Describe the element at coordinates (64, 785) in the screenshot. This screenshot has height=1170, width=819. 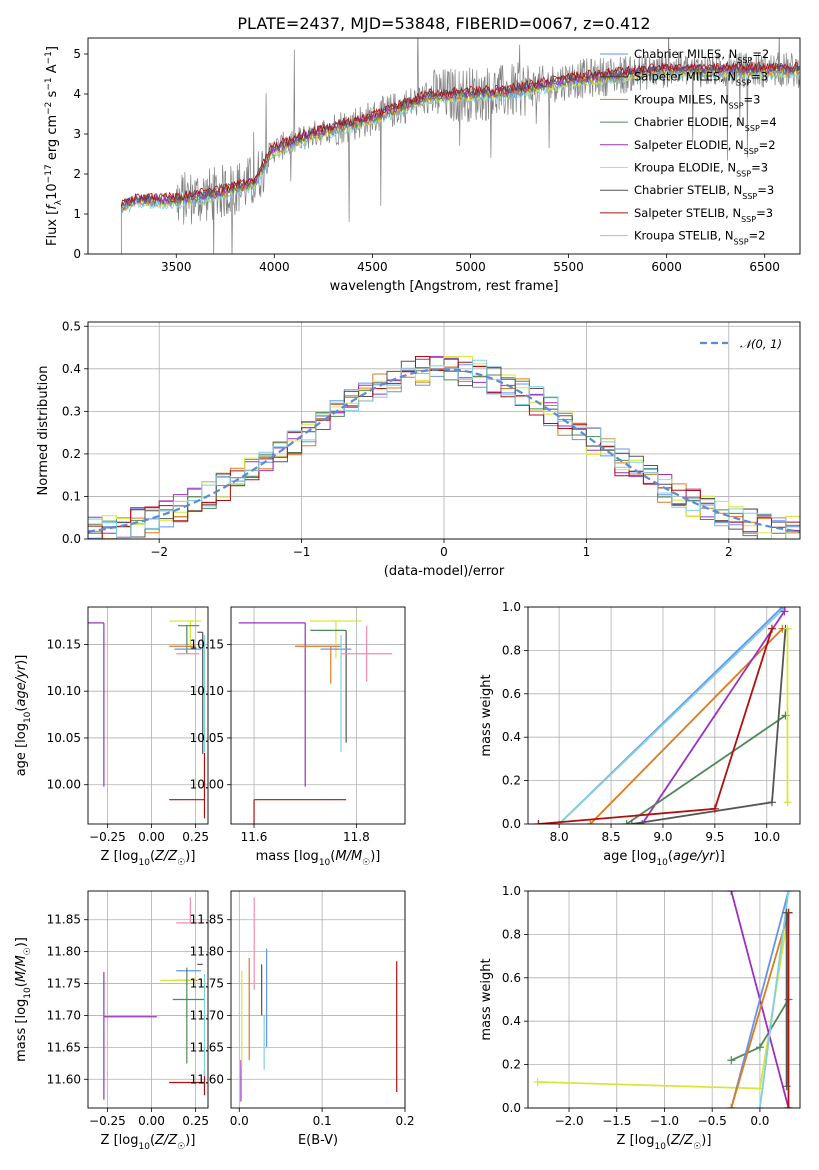
I see `y-tick-label: 10.00` at that location.